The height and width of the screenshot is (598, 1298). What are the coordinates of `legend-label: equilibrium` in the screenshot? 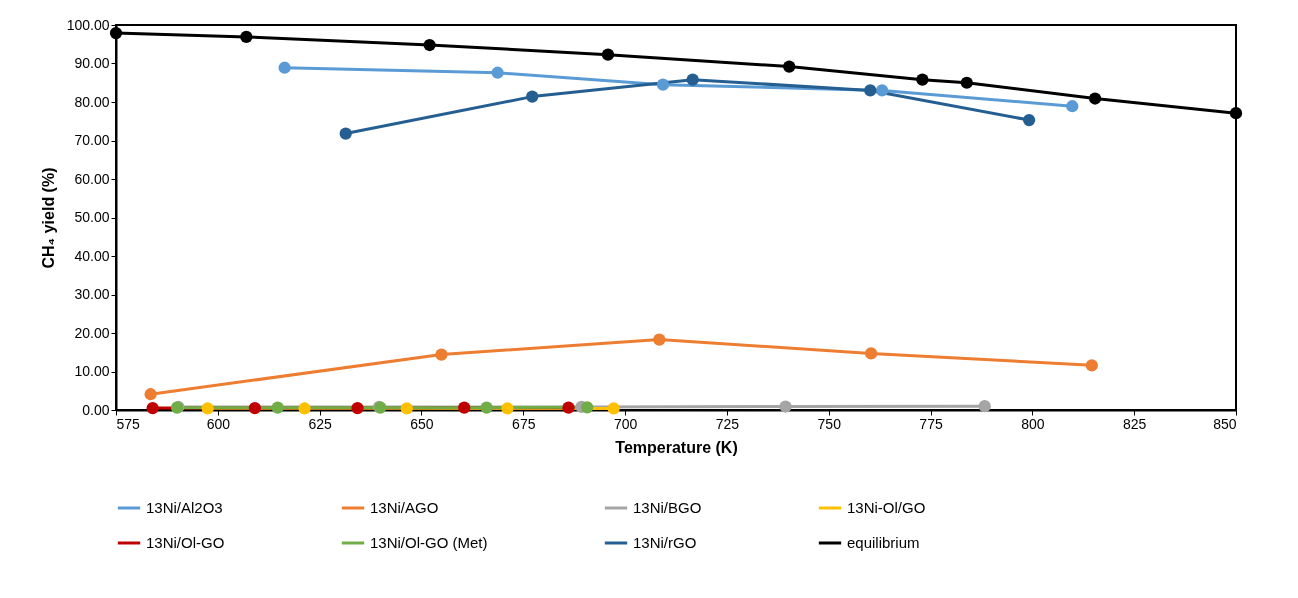 It's located at (883, 542).